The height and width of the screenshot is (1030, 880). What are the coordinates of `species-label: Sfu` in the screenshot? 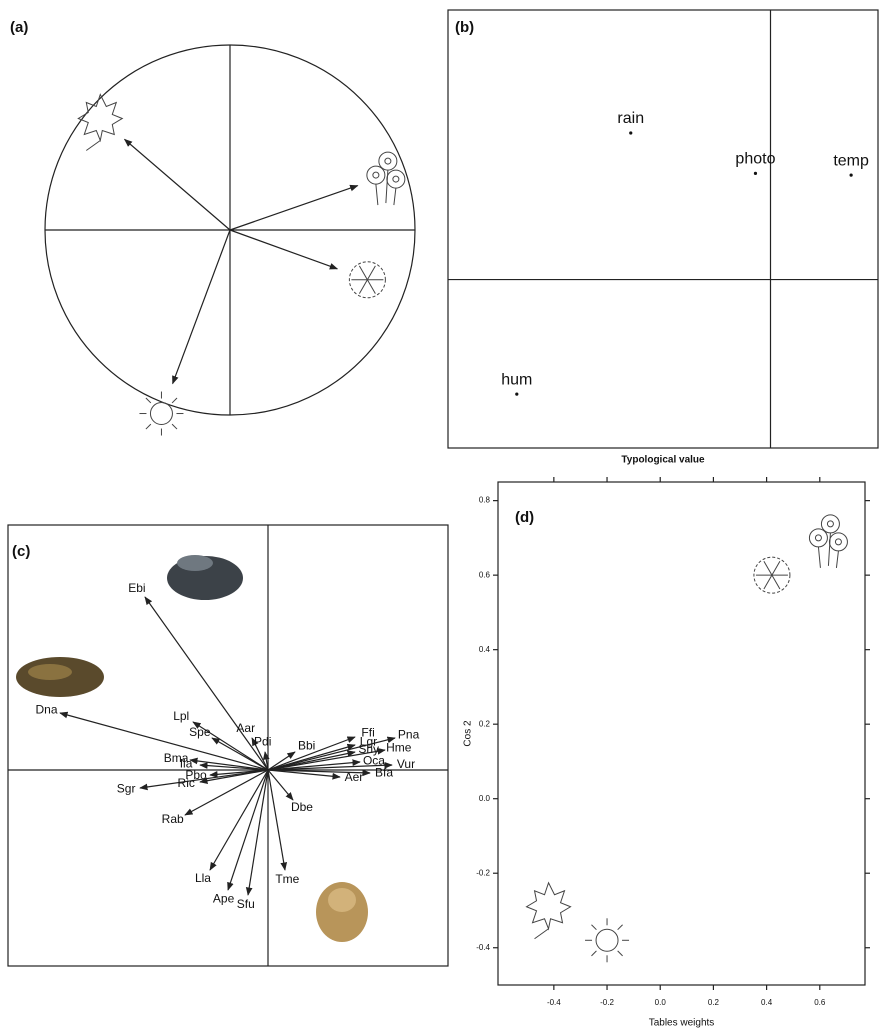 It's located at (246, 904).